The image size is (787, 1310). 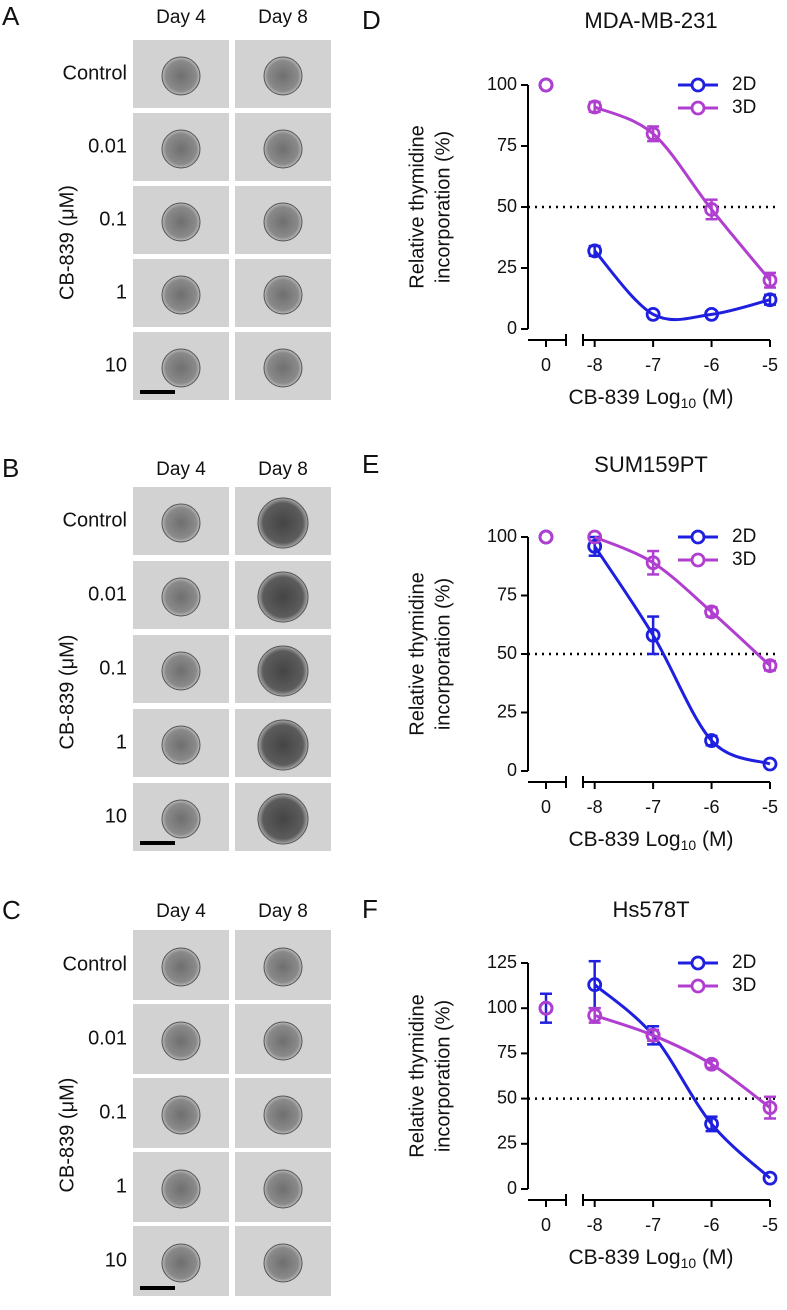 What do you see at coordinates (370, 909) in the screenshot?
I see `panel-letter: F` at bounding box center [370, 909].